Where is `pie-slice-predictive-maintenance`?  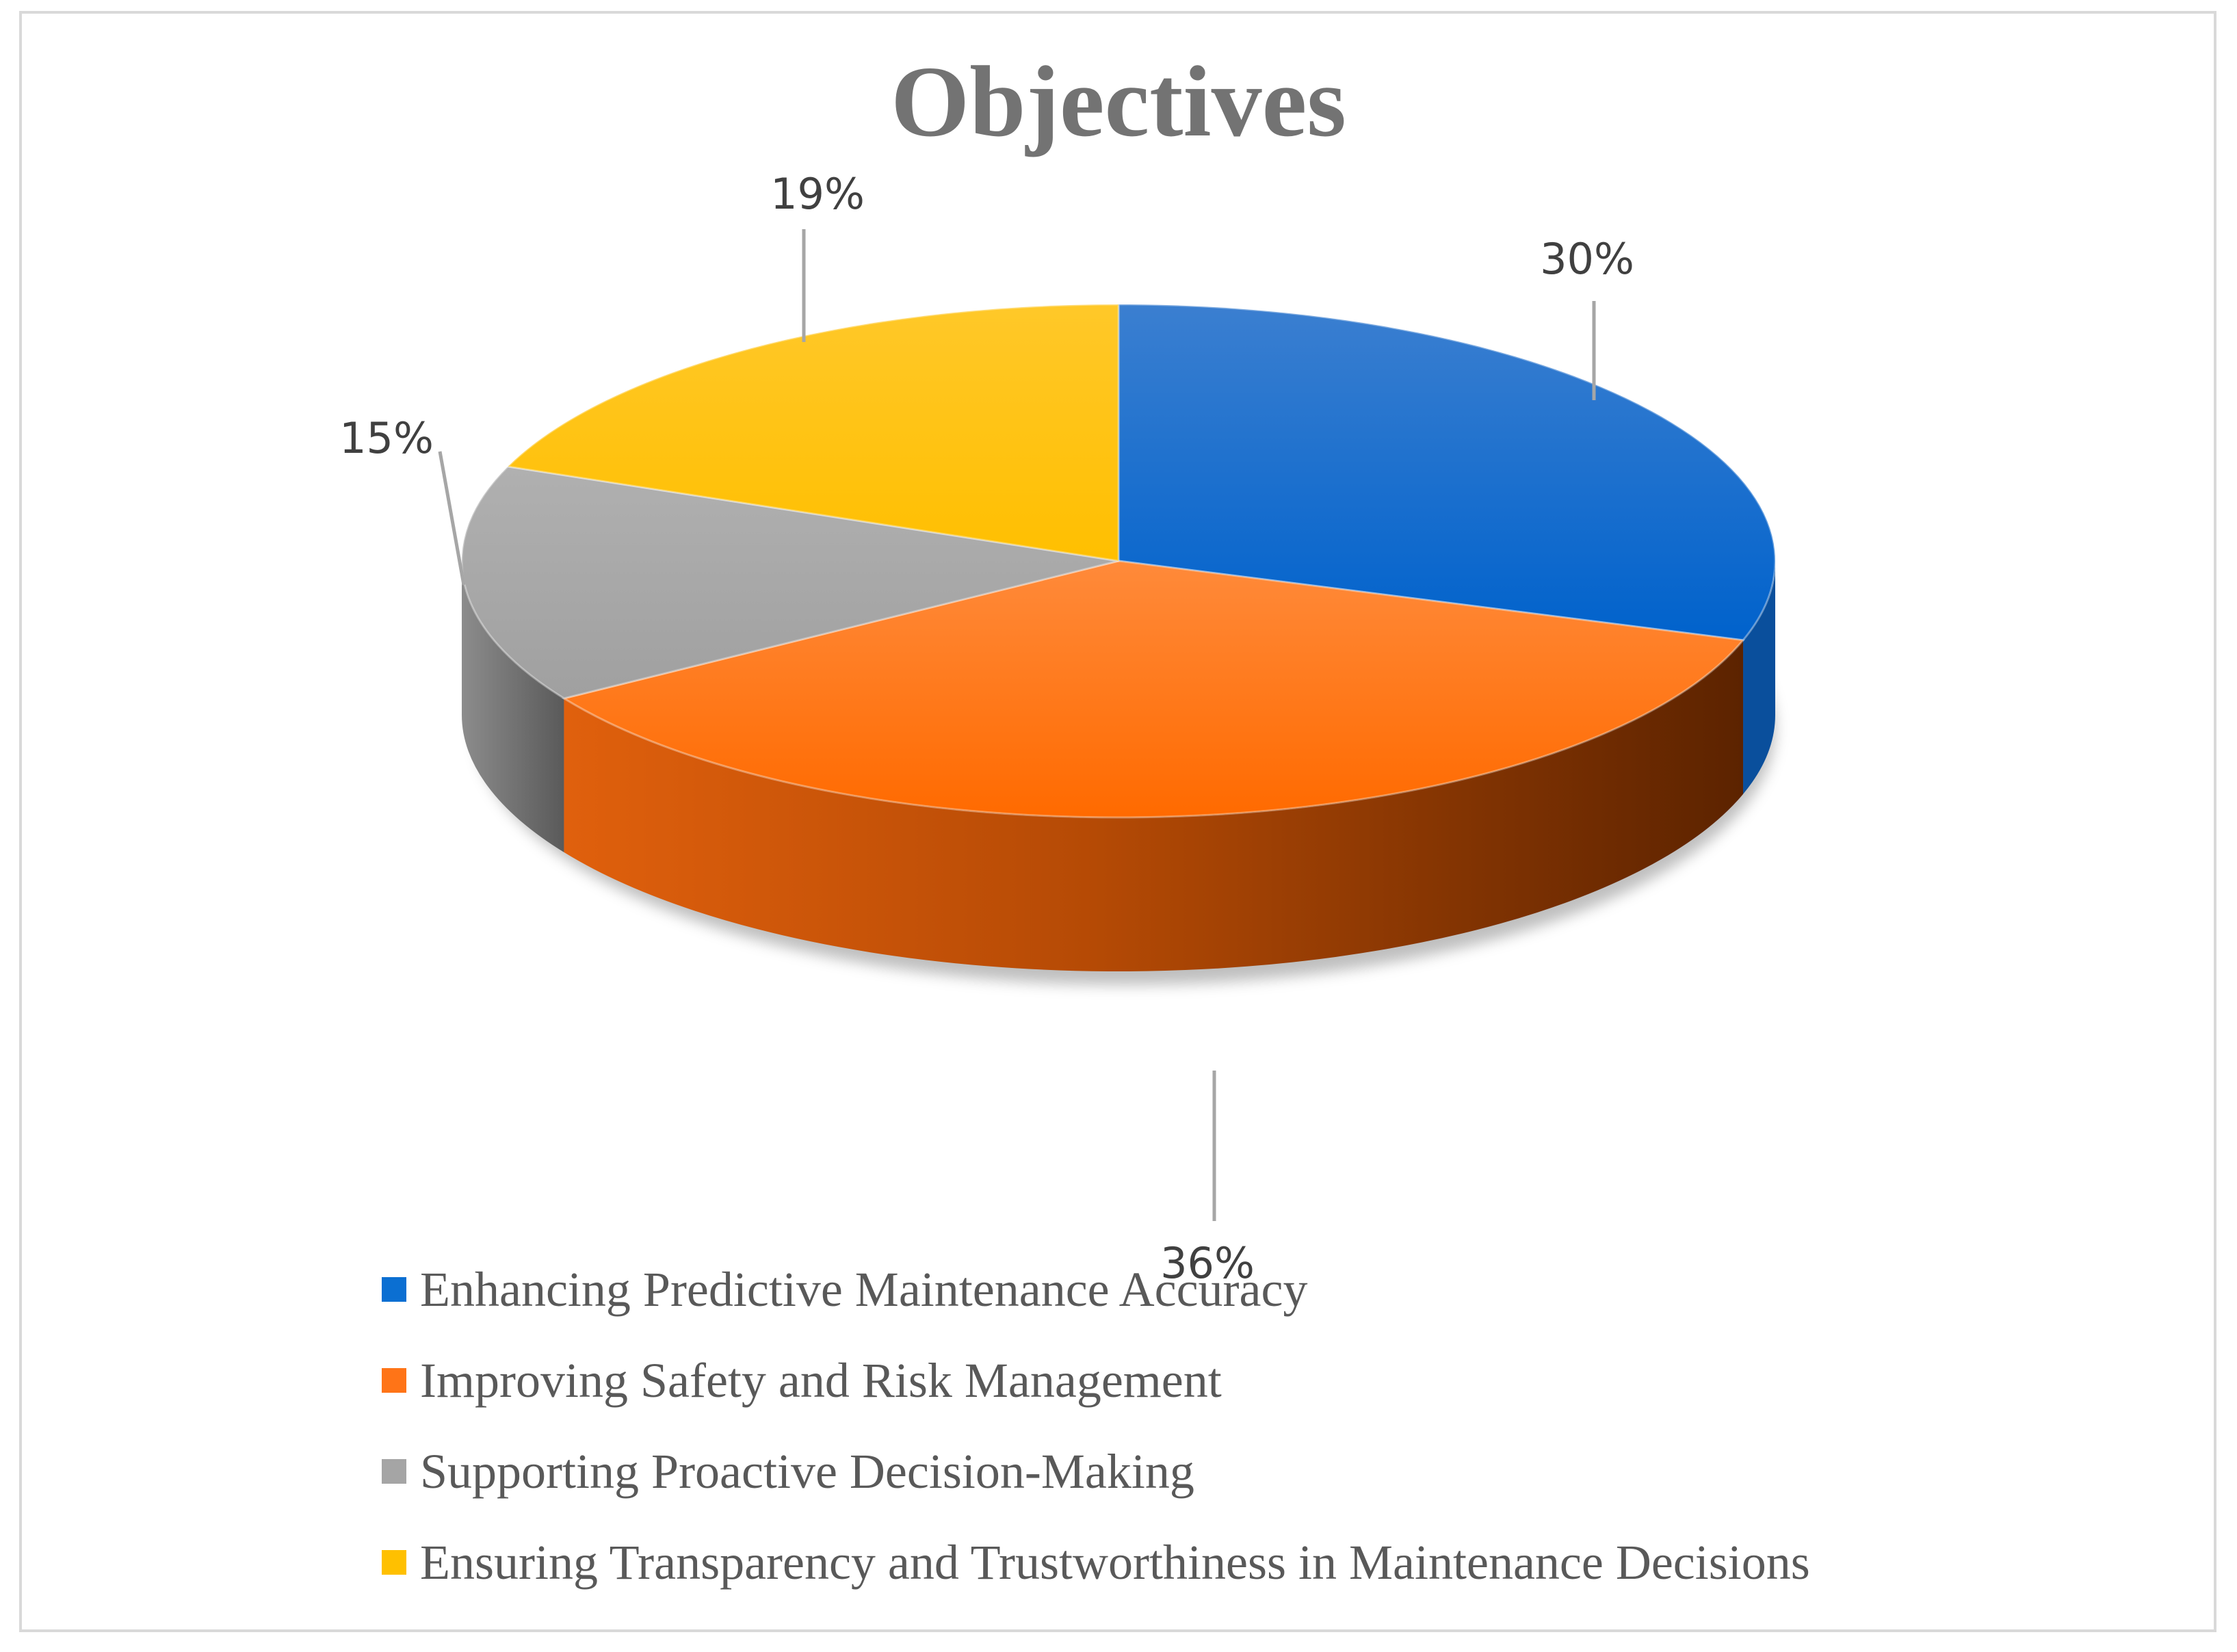
pie-slice-predictive-maintenance is located at coordinates (1447, 472).